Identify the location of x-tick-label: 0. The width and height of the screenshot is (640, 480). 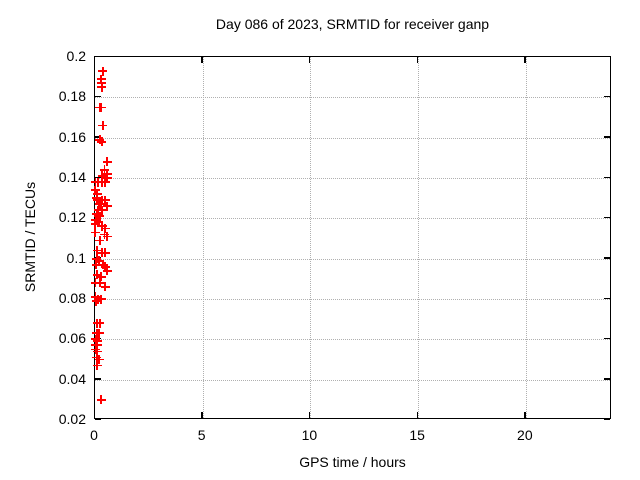
(94, 435).